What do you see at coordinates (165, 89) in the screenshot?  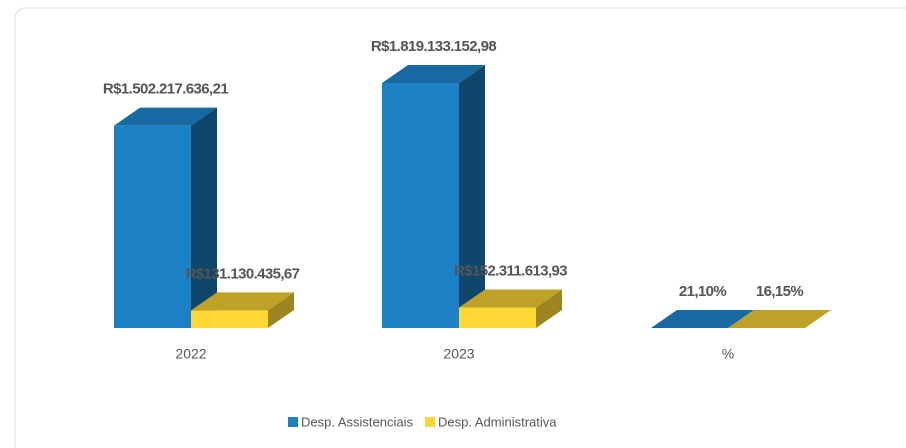 I see `value-label: R$1.502.217.636,21` at bounding box center [165, 89].